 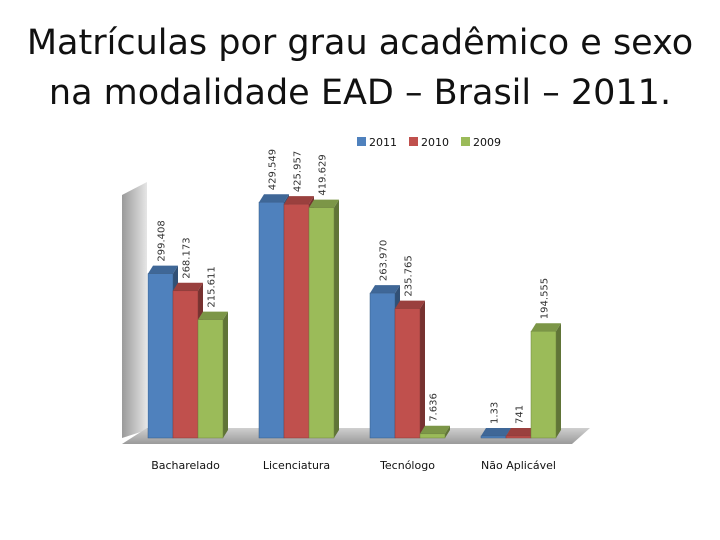 What do you see at coordinates (273, 169) in the screenshot?
I see `data-label: 429.549` at bounding box center [273, 169].